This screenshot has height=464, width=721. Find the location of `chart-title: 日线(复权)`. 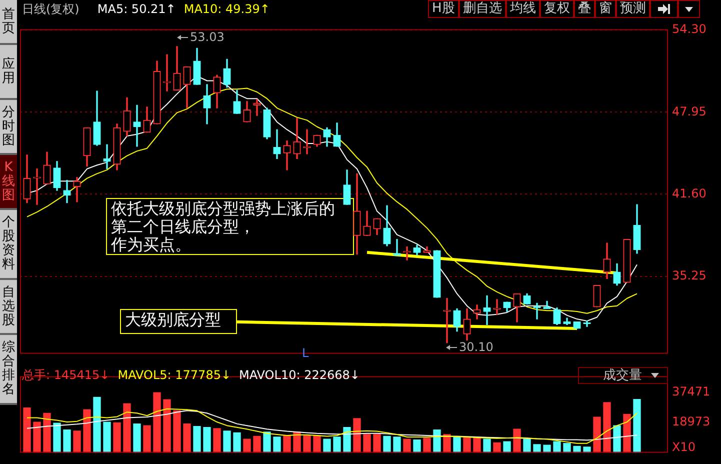

chart-title: 日线(复权) is located at coordinates (51, 9).